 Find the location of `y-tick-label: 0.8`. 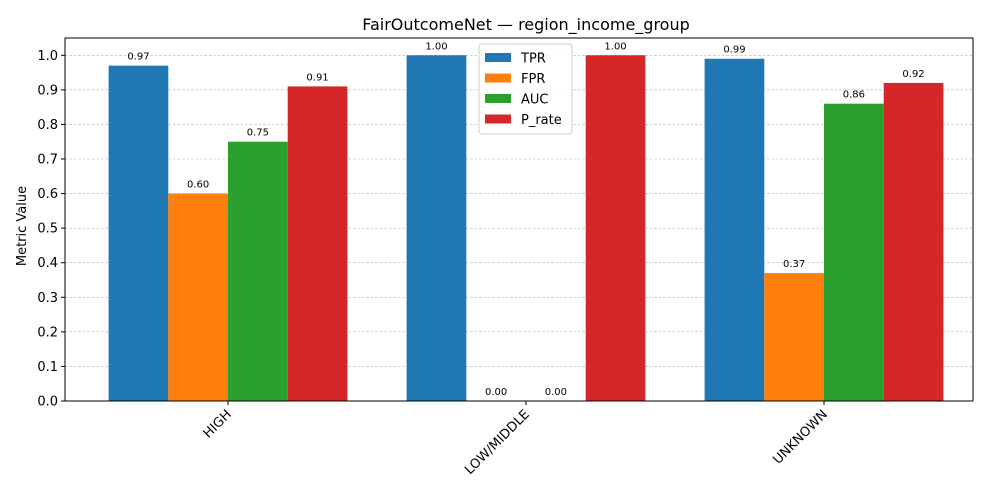

y-tick-label: 0.8 is located at coordinates (47, 125).